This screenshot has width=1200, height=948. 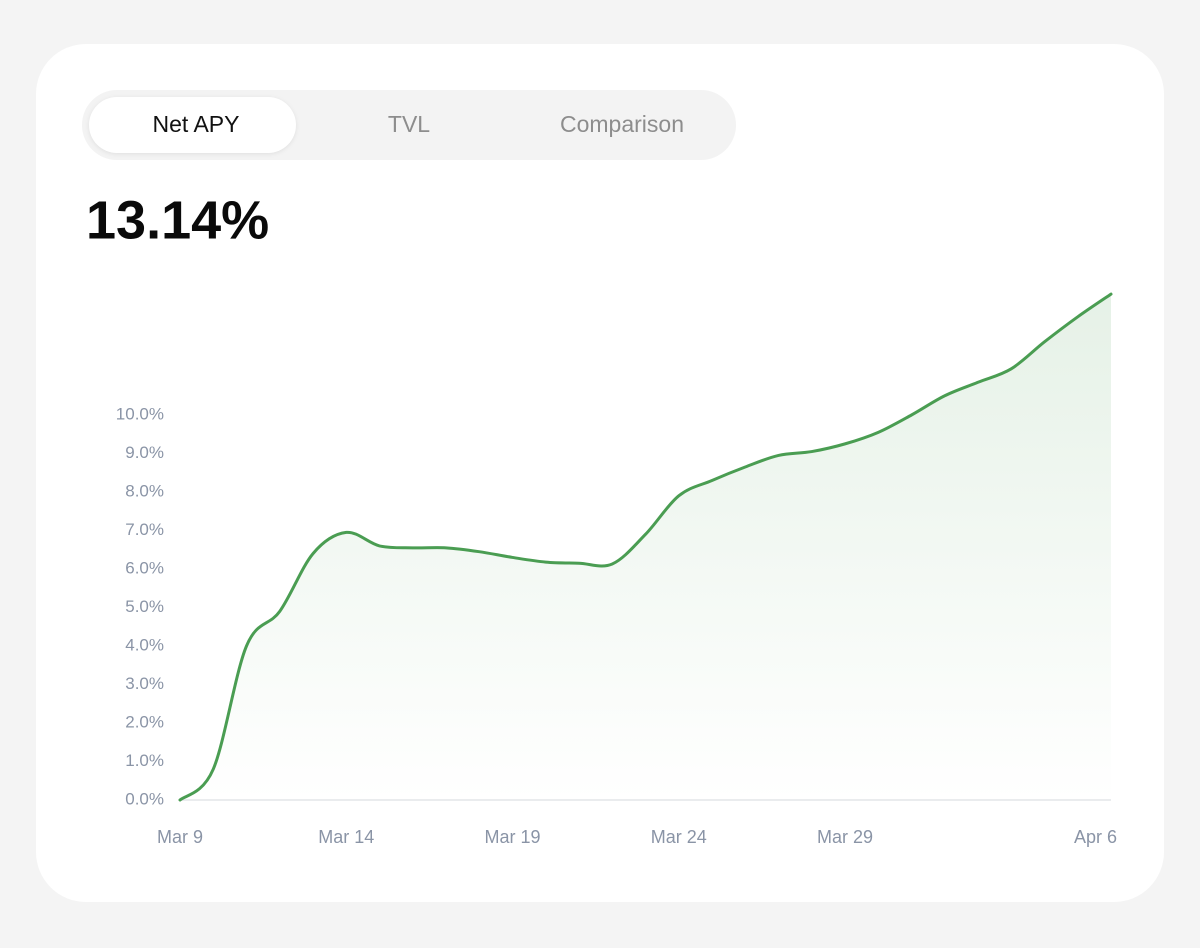 I want to click on y-tick-label: 7.0%, so click(x=144, y=529).